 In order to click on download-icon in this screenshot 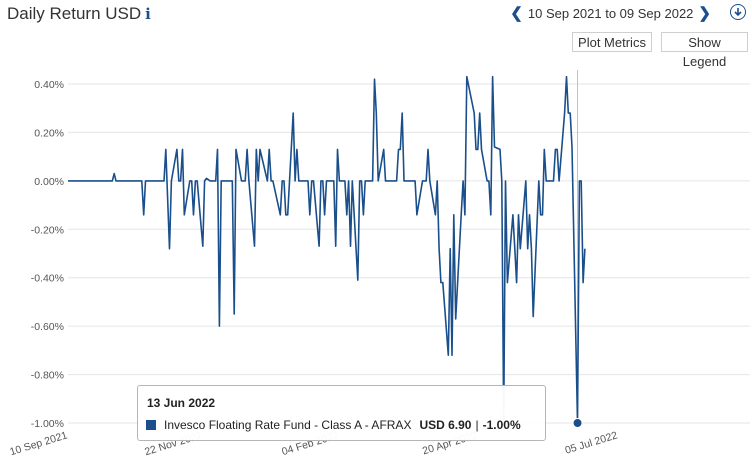, I will do `click(738, 12)`.